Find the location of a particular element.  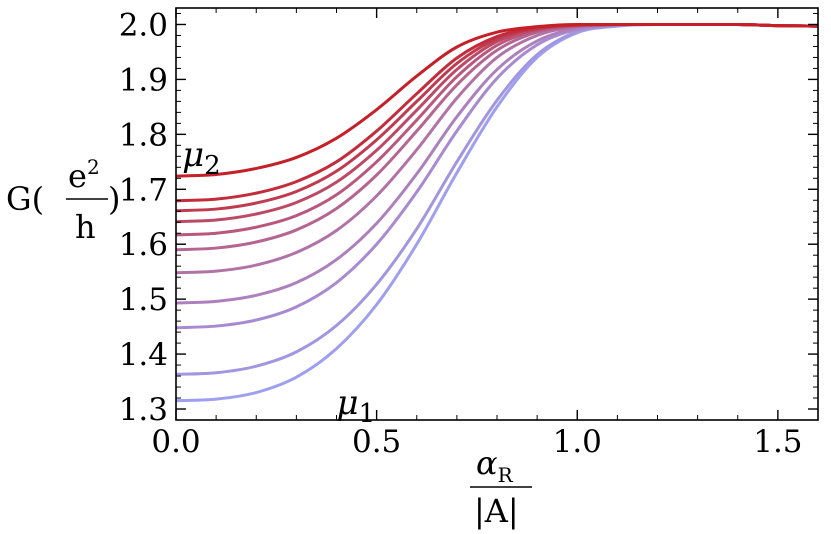

y-tick-label: 1.4 is located at coordinates (143, 355).